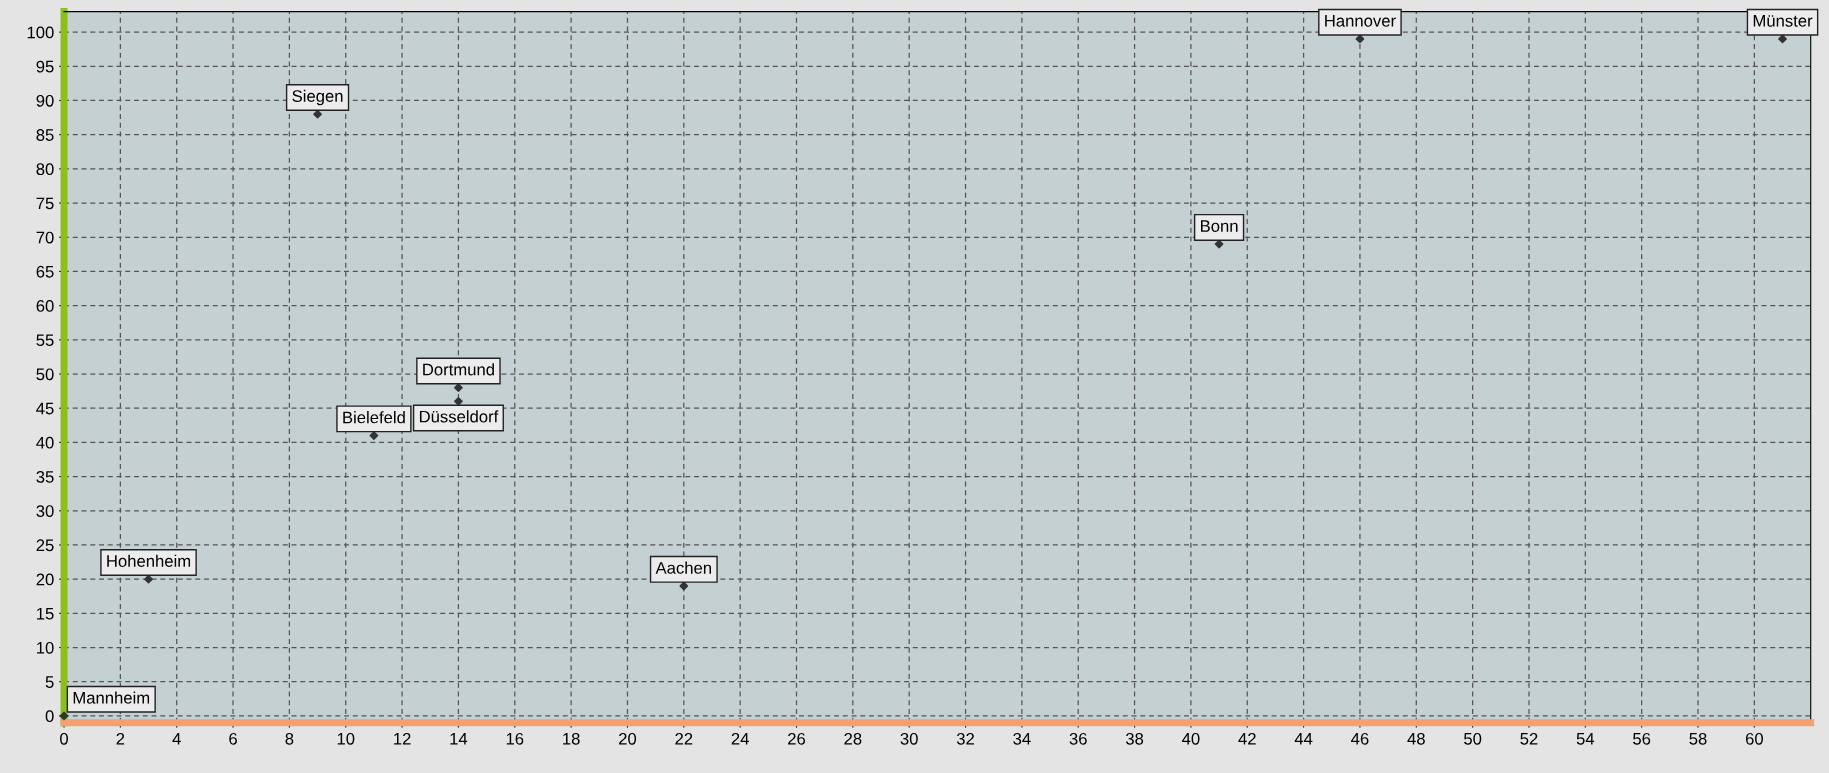  I want to click on y-tick-label: 90, so click(45, 100).